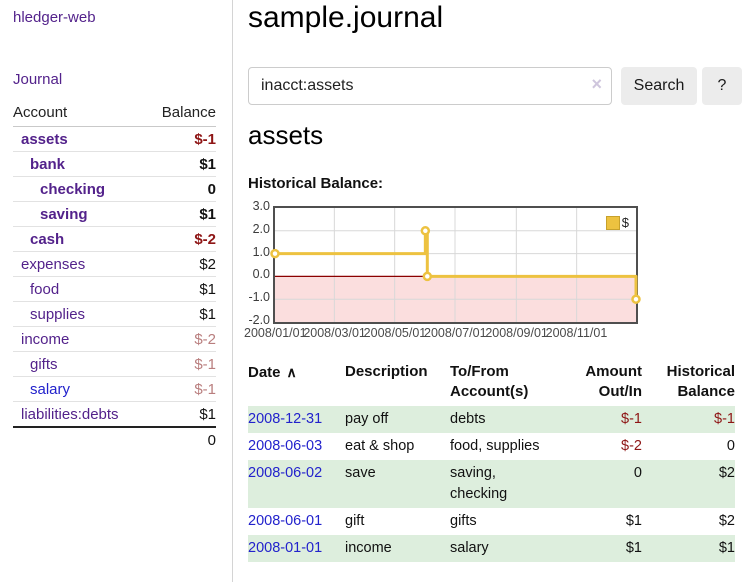 The image size is (742, 582). What do you see at coordinates (47, 239) in the screenshot?
I see `account-link: cash` at bounding box center [47, 239].